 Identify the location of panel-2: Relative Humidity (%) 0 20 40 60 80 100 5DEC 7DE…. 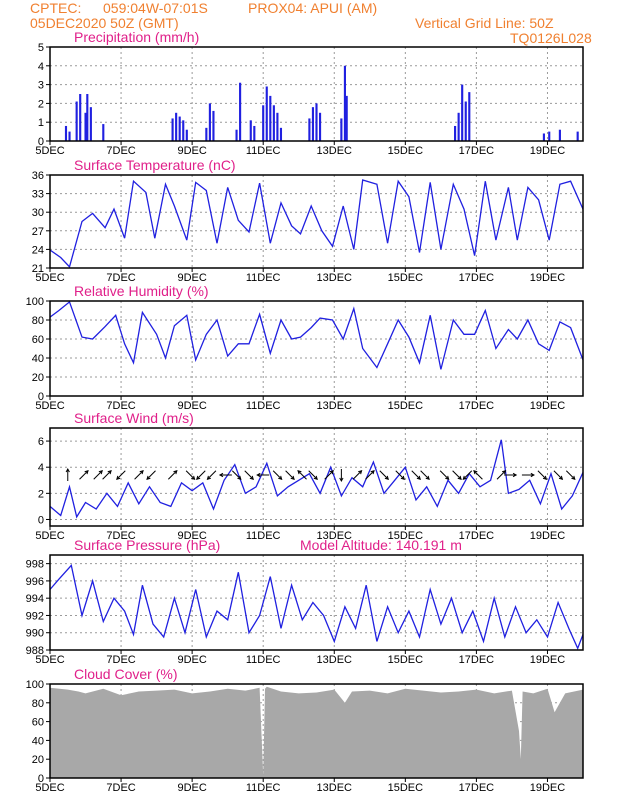
(305, 347).